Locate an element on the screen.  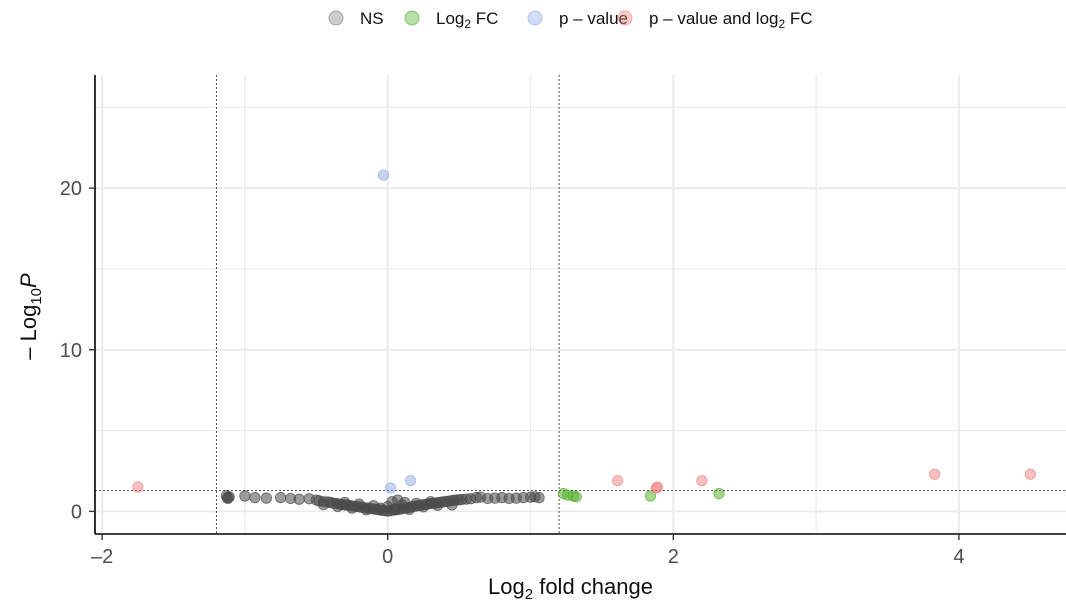
y-tick-label: 10 is located at coordinates (71, 351).